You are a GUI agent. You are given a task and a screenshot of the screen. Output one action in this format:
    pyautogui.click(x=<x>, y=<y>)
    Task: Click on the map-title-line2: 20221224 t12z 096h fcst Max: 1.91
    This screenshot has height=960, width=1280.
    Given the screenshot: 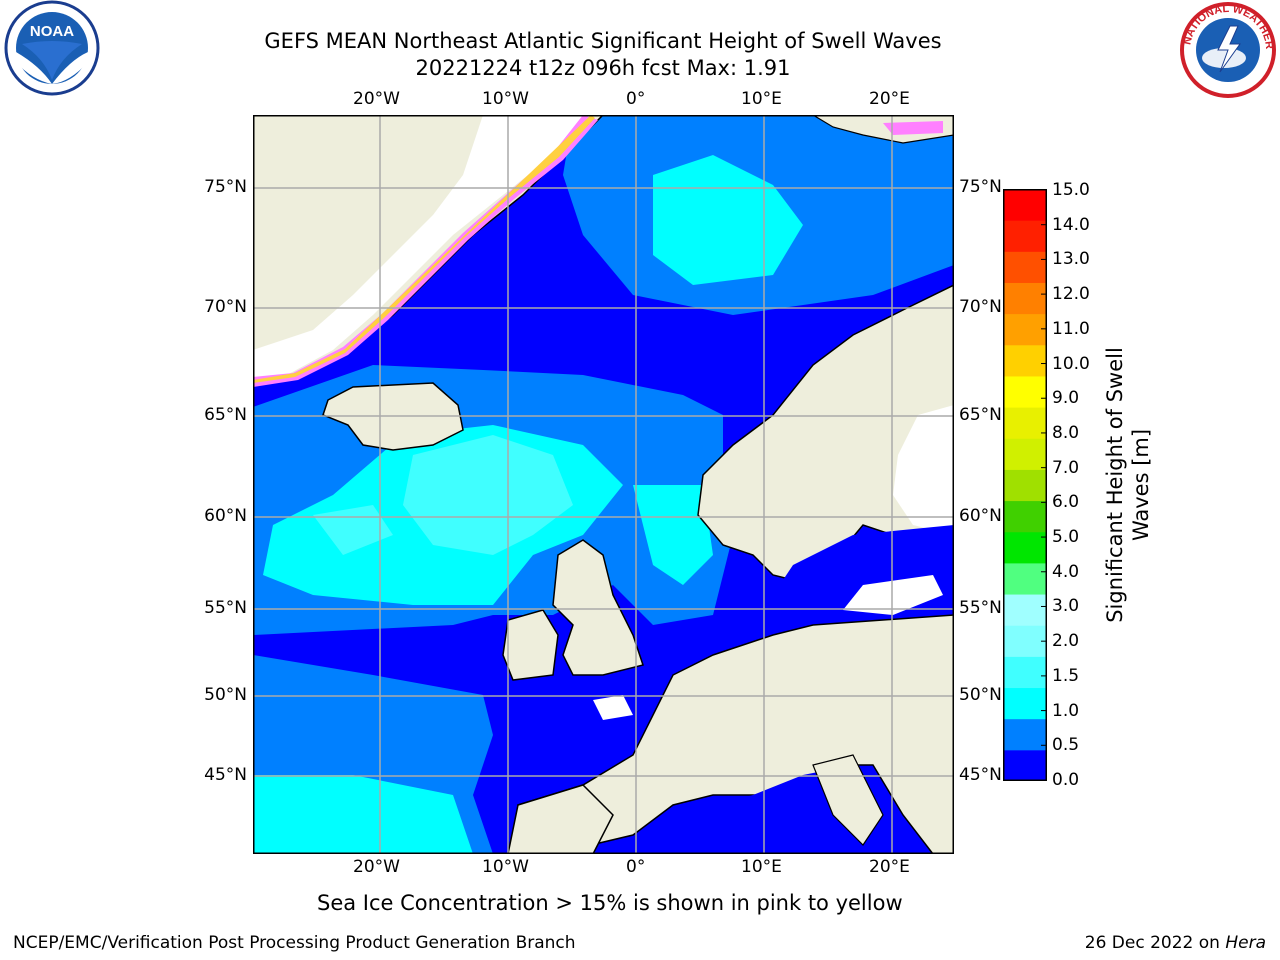 What is the action you would take?
    pyautogui.click(x=603, y=68)
    